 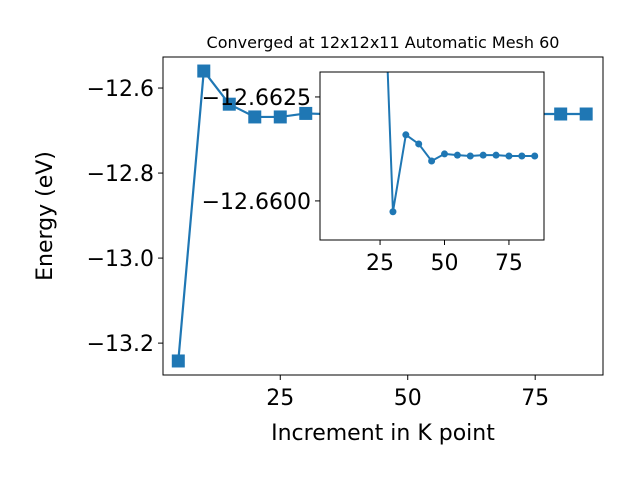 I want to click on chart-title: Converged at 12x12x11 Automatic Mesh 60, so click(x=383, y=42).